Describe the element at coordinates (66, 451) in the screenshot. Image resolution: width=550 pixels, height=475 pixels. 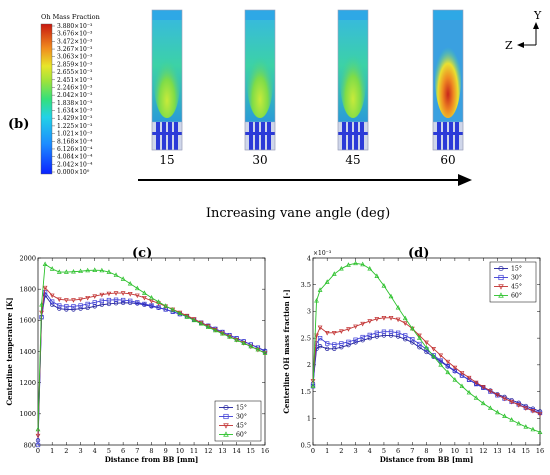
I see `x-tick-label: 2` at that location.